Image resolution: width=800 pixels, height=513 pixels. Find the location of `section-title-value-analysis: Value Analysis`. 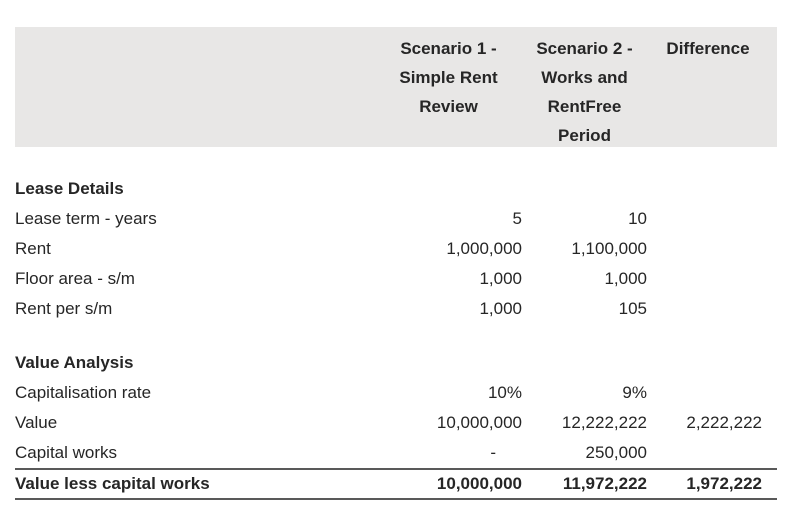

section-title-value-analysis: Value Analysis is located at coordinates (74, 362).